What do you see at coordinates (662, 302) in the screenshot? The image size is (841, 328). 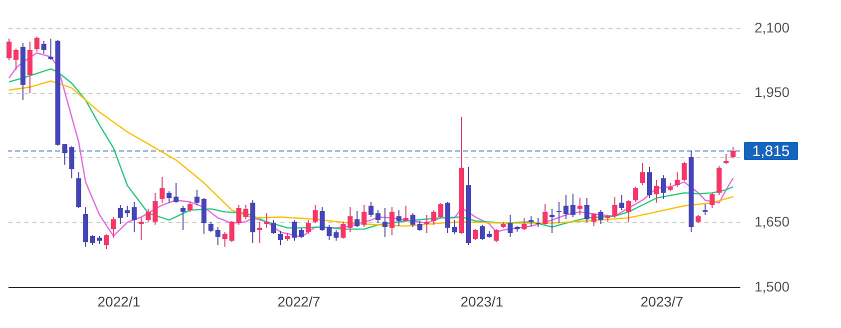 I see `x-tick-label: 2023/7` at bounding box center [662, 302].